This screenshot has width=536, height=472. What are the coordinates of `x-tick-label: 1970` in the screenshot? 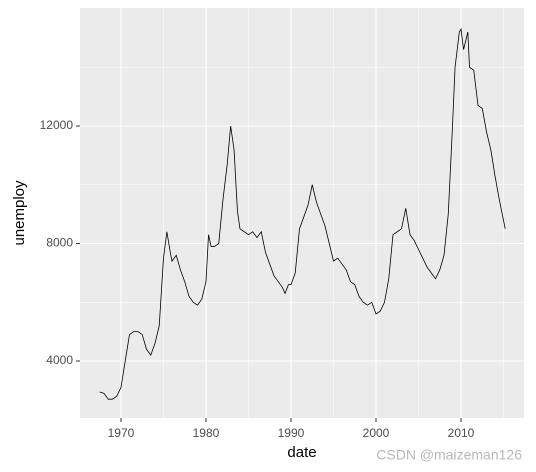 It's located at (121, 433).